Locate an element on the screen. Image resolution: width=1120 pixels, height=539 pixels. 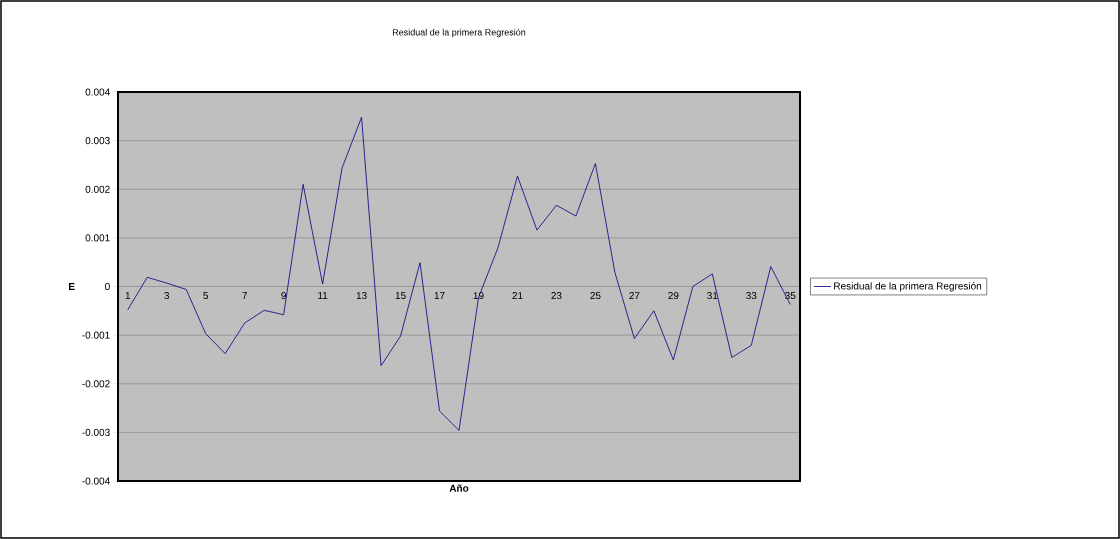
x-tick-label: 15 is located at coordinates (400, 296).